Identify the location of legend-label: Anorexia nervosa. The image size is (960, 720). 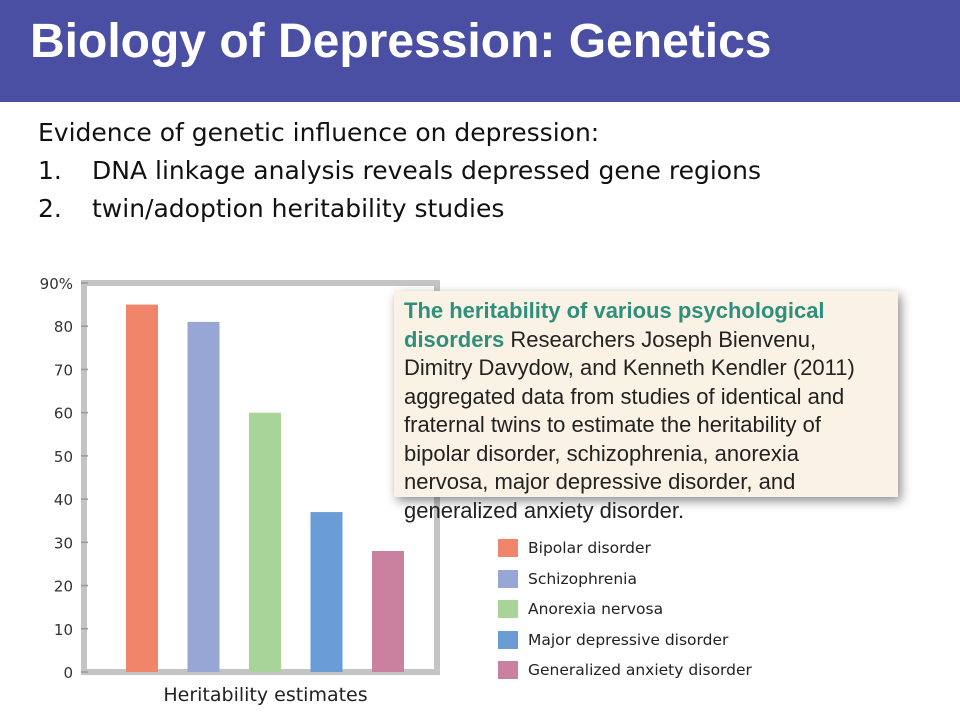
(596, 609).